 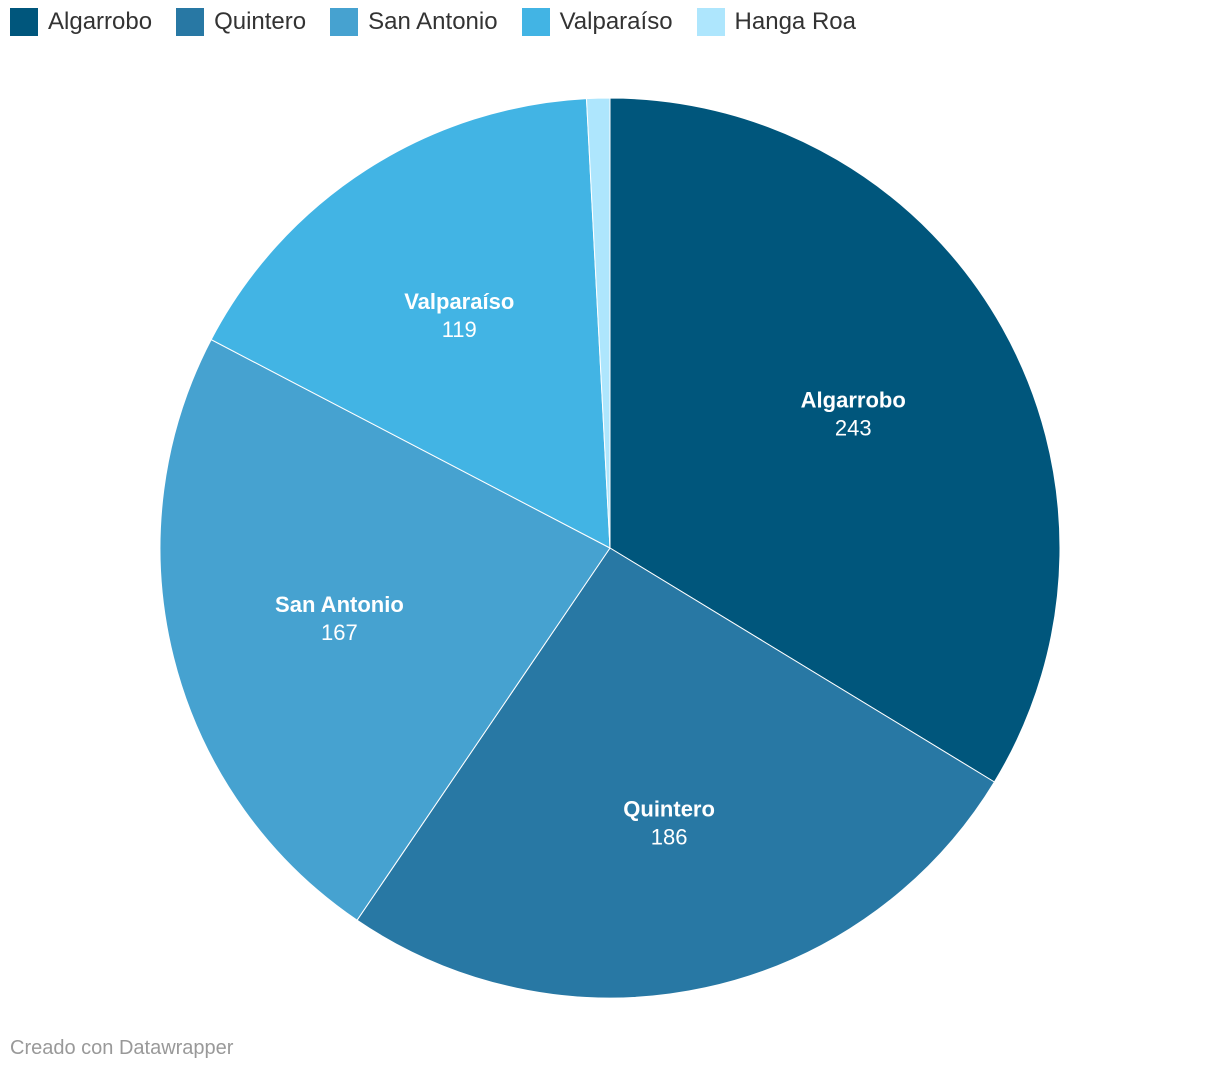 What do you see at coordinates (410, 323) in the screenshot?
I see `pie-slice-valparaiso` at bounding box center [410, 323].